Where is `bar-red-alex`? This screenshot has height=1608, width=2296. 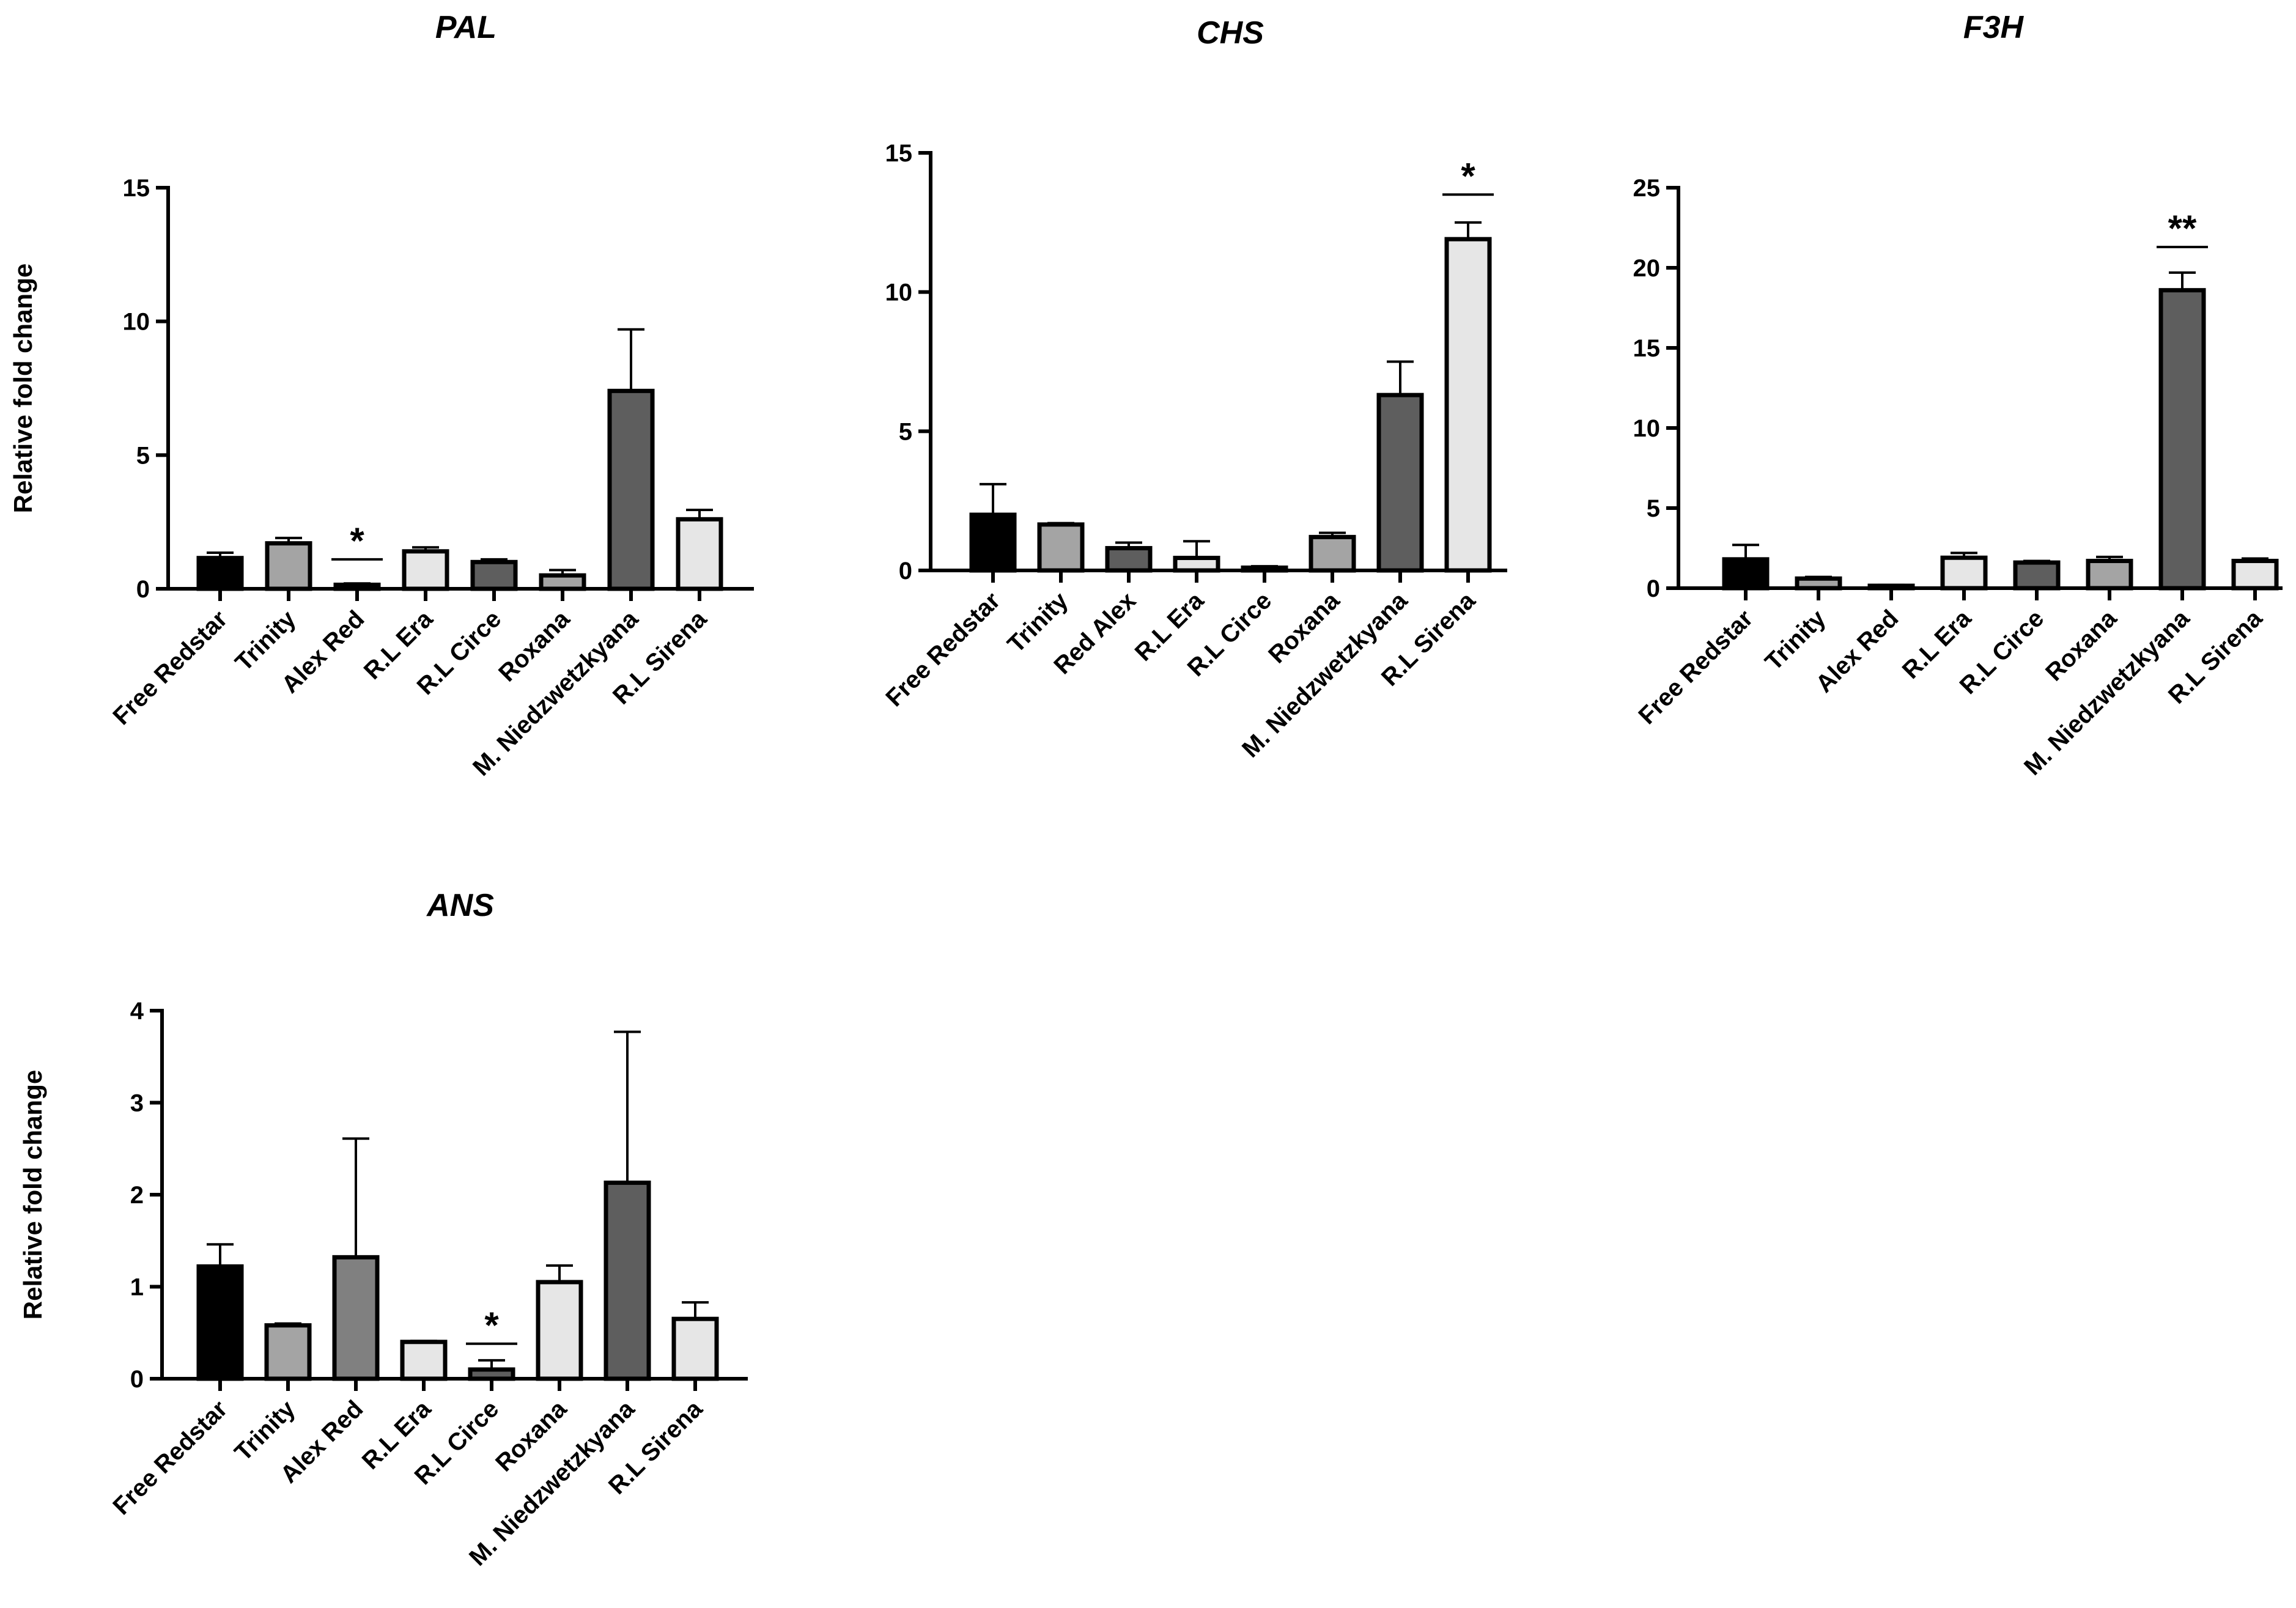
bar-red-alex is located at coordinates (1129, 559).